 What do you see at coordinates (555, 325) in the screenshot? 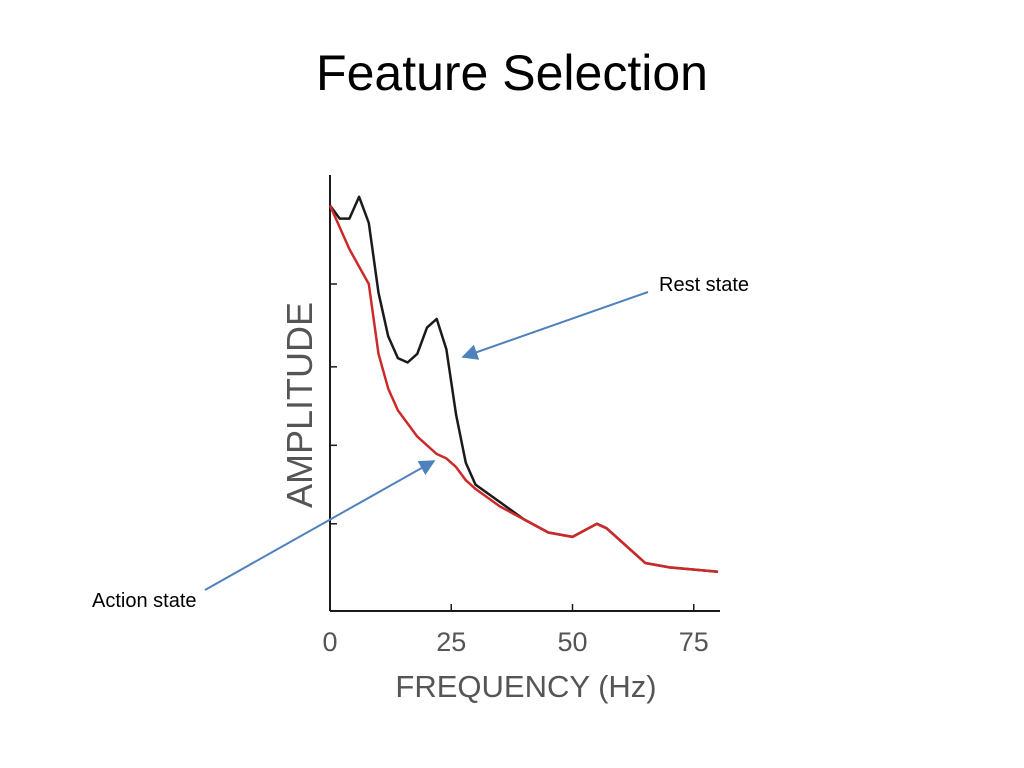
I see `rest-state-arrow` at bounding box center [555, 325].